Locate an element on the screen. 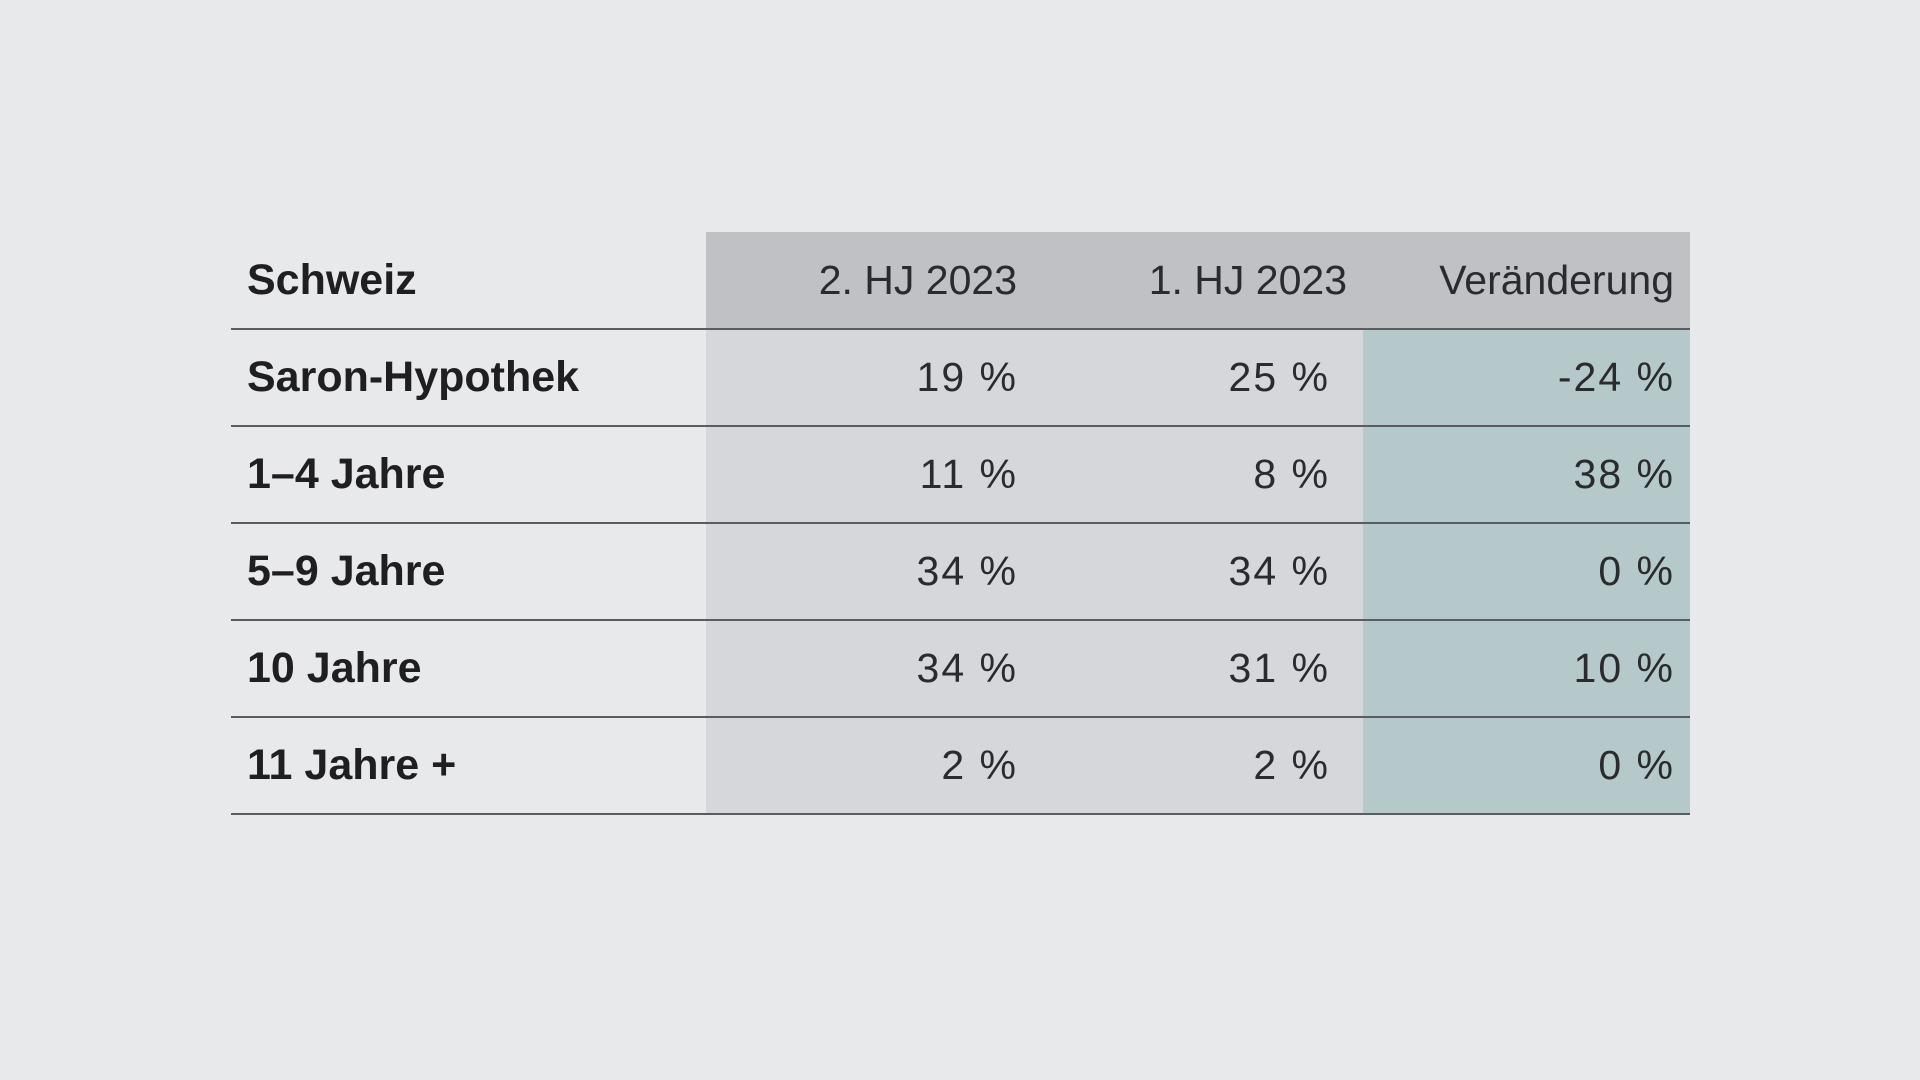  column-header-change: Veränderung is located at coordinates (1526, 281).